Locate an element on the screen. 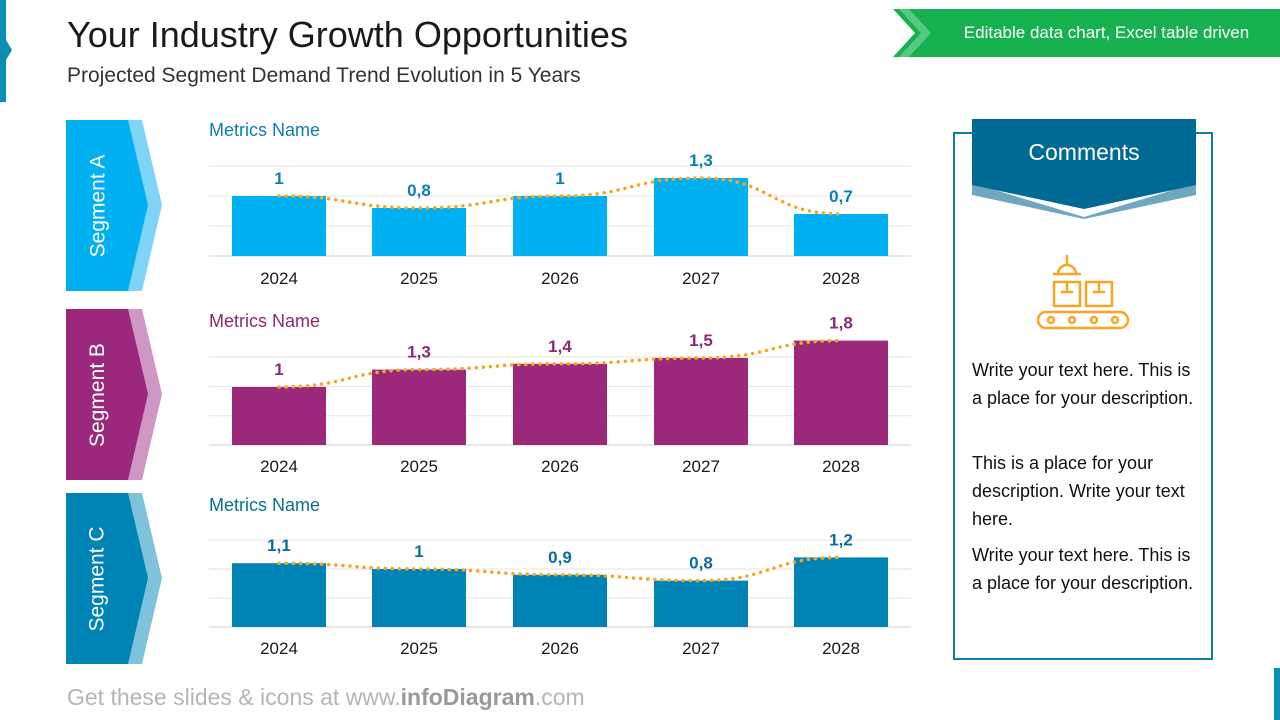 Image resolution: width=1280 pixels, height=720 pixels. segment-c-bar-2027 is located at coordinates (701, 603).